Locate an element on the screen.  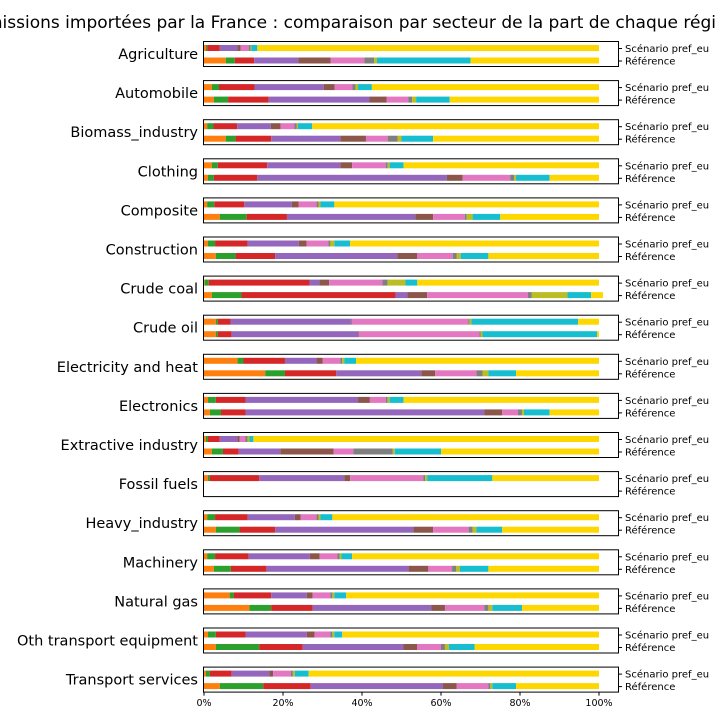
sector-label: Composite is located at coordinates (159, 211).